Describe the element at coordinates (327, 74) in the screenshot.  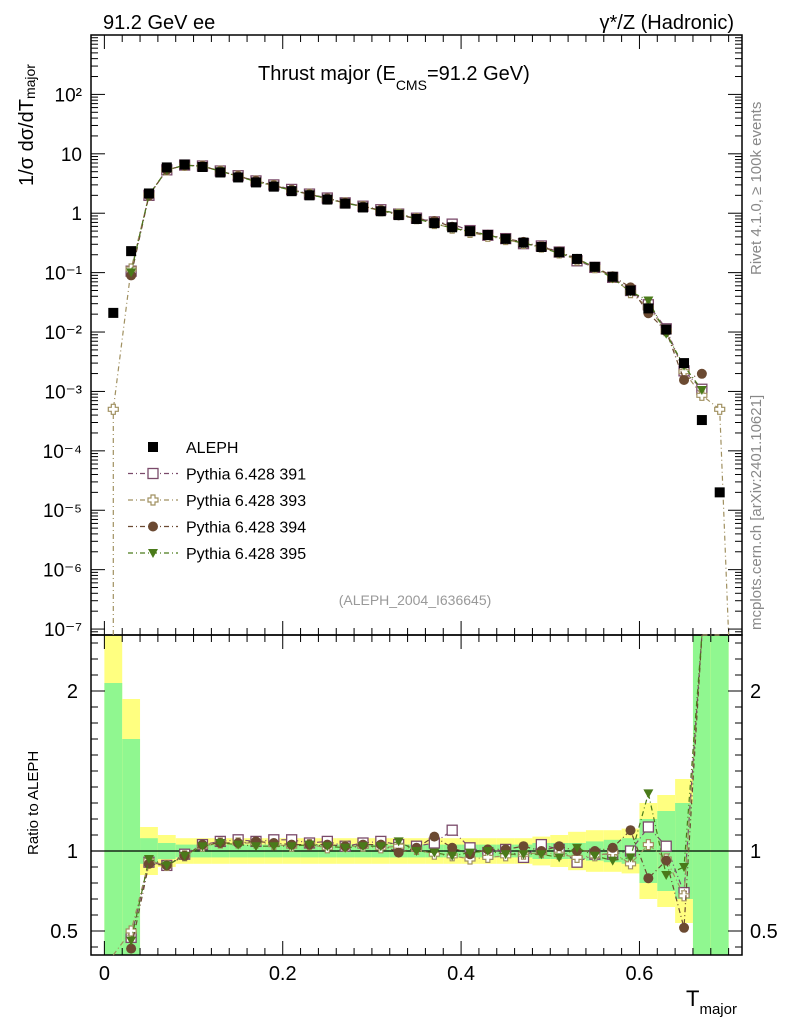
I see `plot-title-main: Thrust major (E` at that location.